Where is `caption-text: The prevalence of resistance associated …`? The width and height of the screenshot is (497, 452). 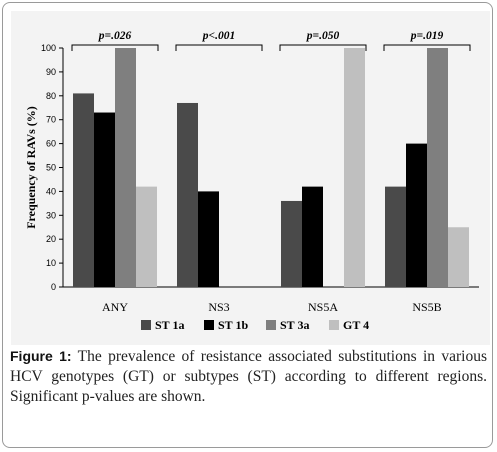
caption-text: The prevalence of resistance associated … is located at coordinates (248, 376).